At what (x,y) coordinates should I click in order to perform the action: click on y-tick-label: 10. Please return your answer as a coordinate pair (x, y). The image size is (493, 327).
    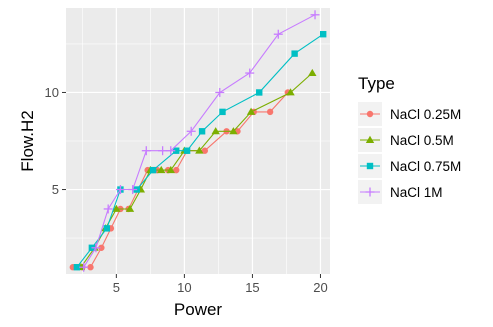
    Looking at the image, I should click on (52, 92).